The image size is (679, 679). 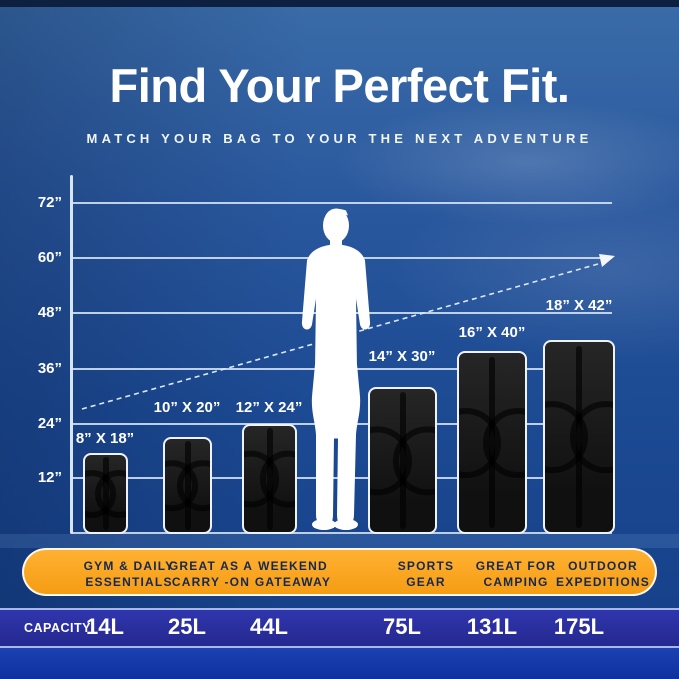 What do you see at coordinates (269, 626) in the screenshot?
I see `capacity-value: 44L` at bounding box center [269, 626].